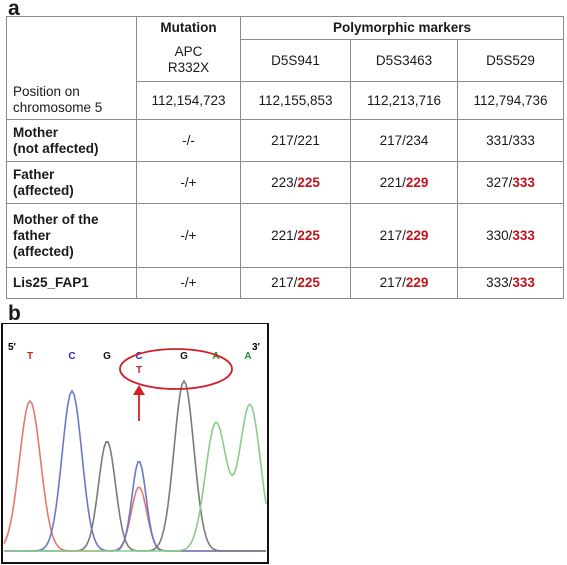  Describe the element at coordinates (188, 100) in the screenshot. I see `position-mutation: 112,154,723` at that location.